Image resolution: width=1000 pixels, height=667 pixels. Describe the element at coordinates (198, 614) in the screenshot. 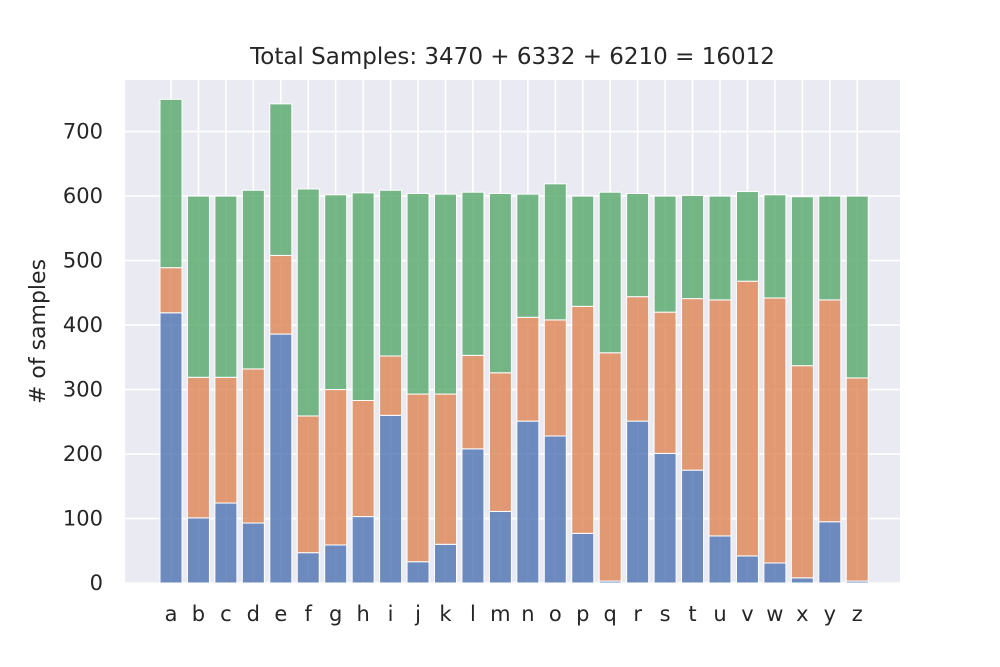

I see `x-tick-label: b` at that location.